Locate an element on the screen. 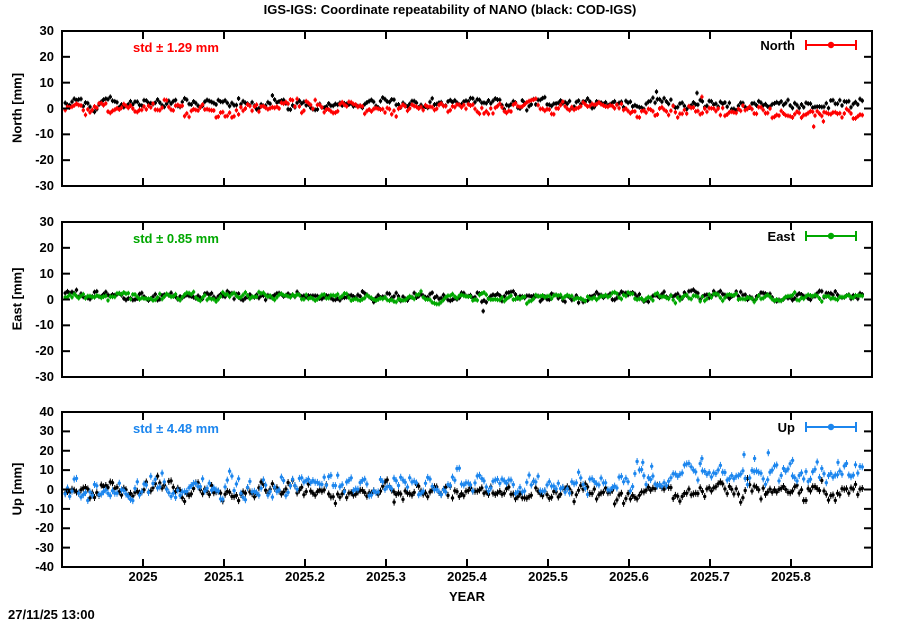 The image size is (900, 630). x-tick-label: 2025.2 is located at coordinates (305, 576).